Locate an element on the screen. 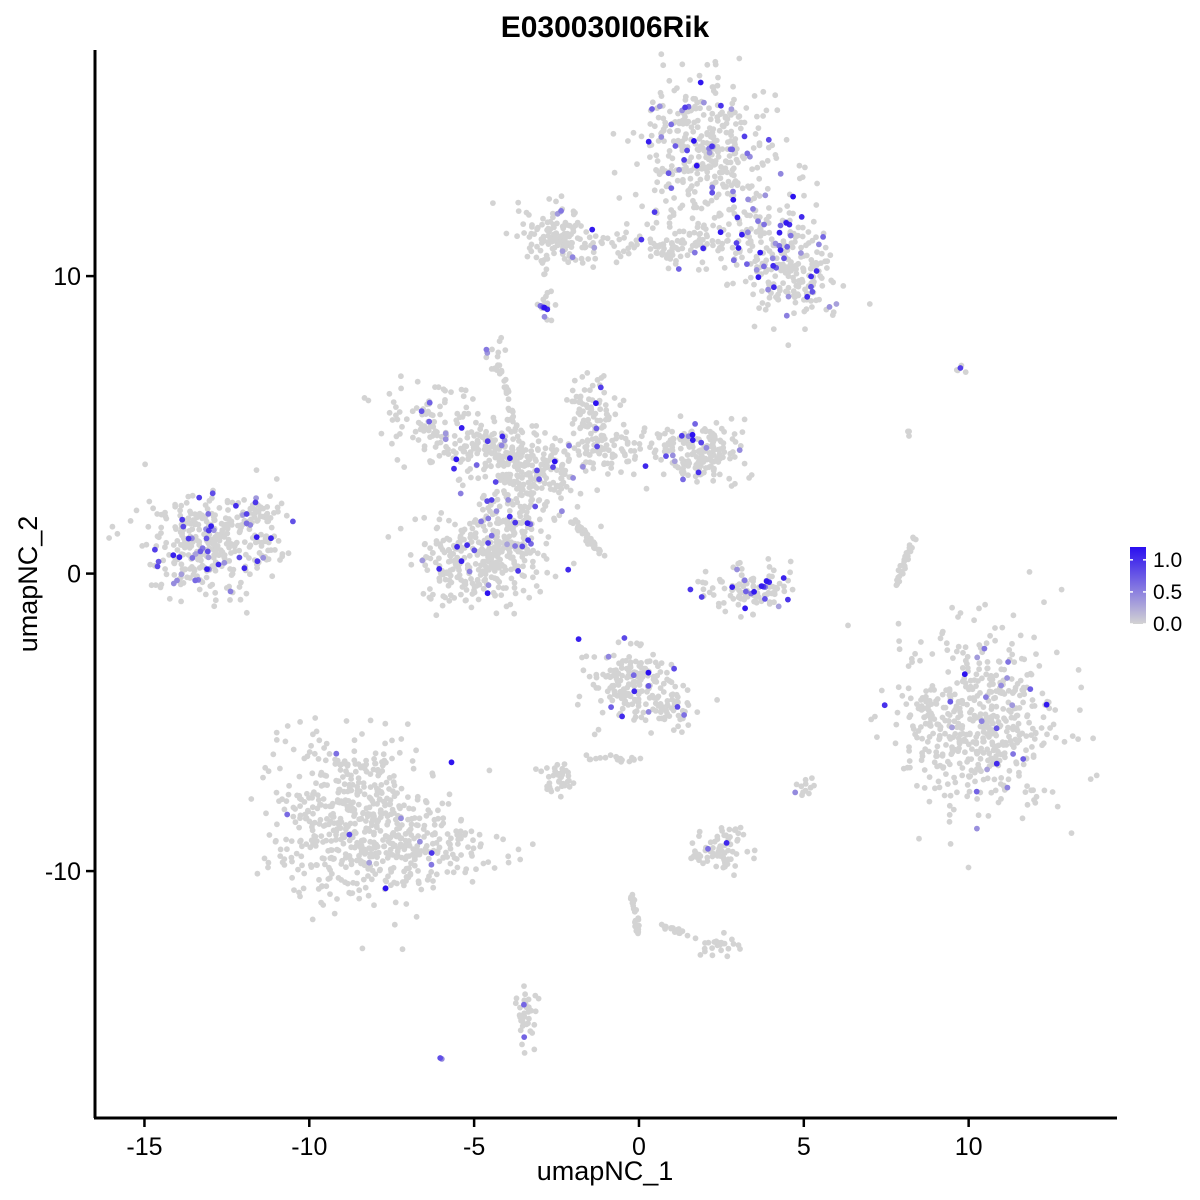  y-tick-label: 10 is located at coordinates (67, 277).